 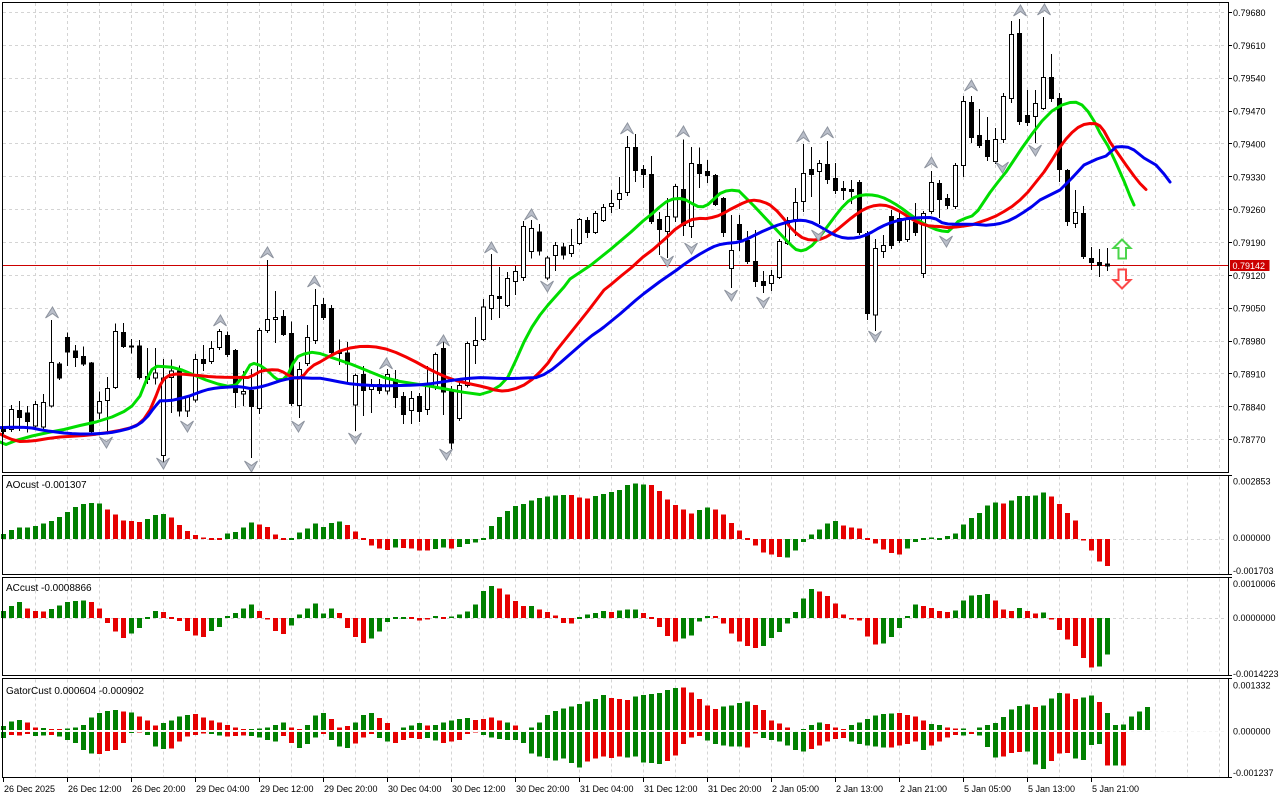 What do you see at coordinates (1252, 686) in the screenshot?
I see `svg-text: 0.001332` at bounding box center [1252, 686].